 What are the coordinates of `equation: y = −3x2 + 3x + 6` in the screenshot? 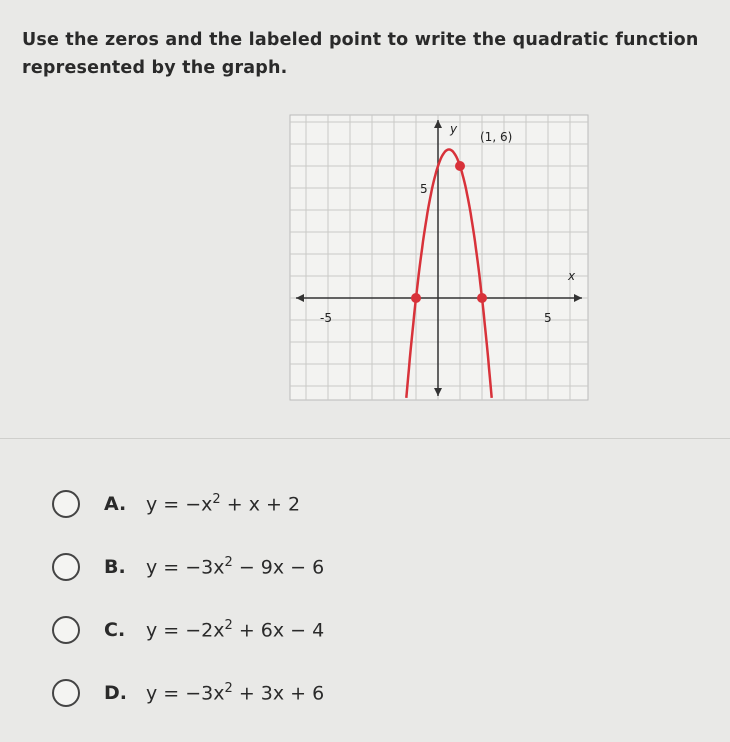 It's located at (235, 692).